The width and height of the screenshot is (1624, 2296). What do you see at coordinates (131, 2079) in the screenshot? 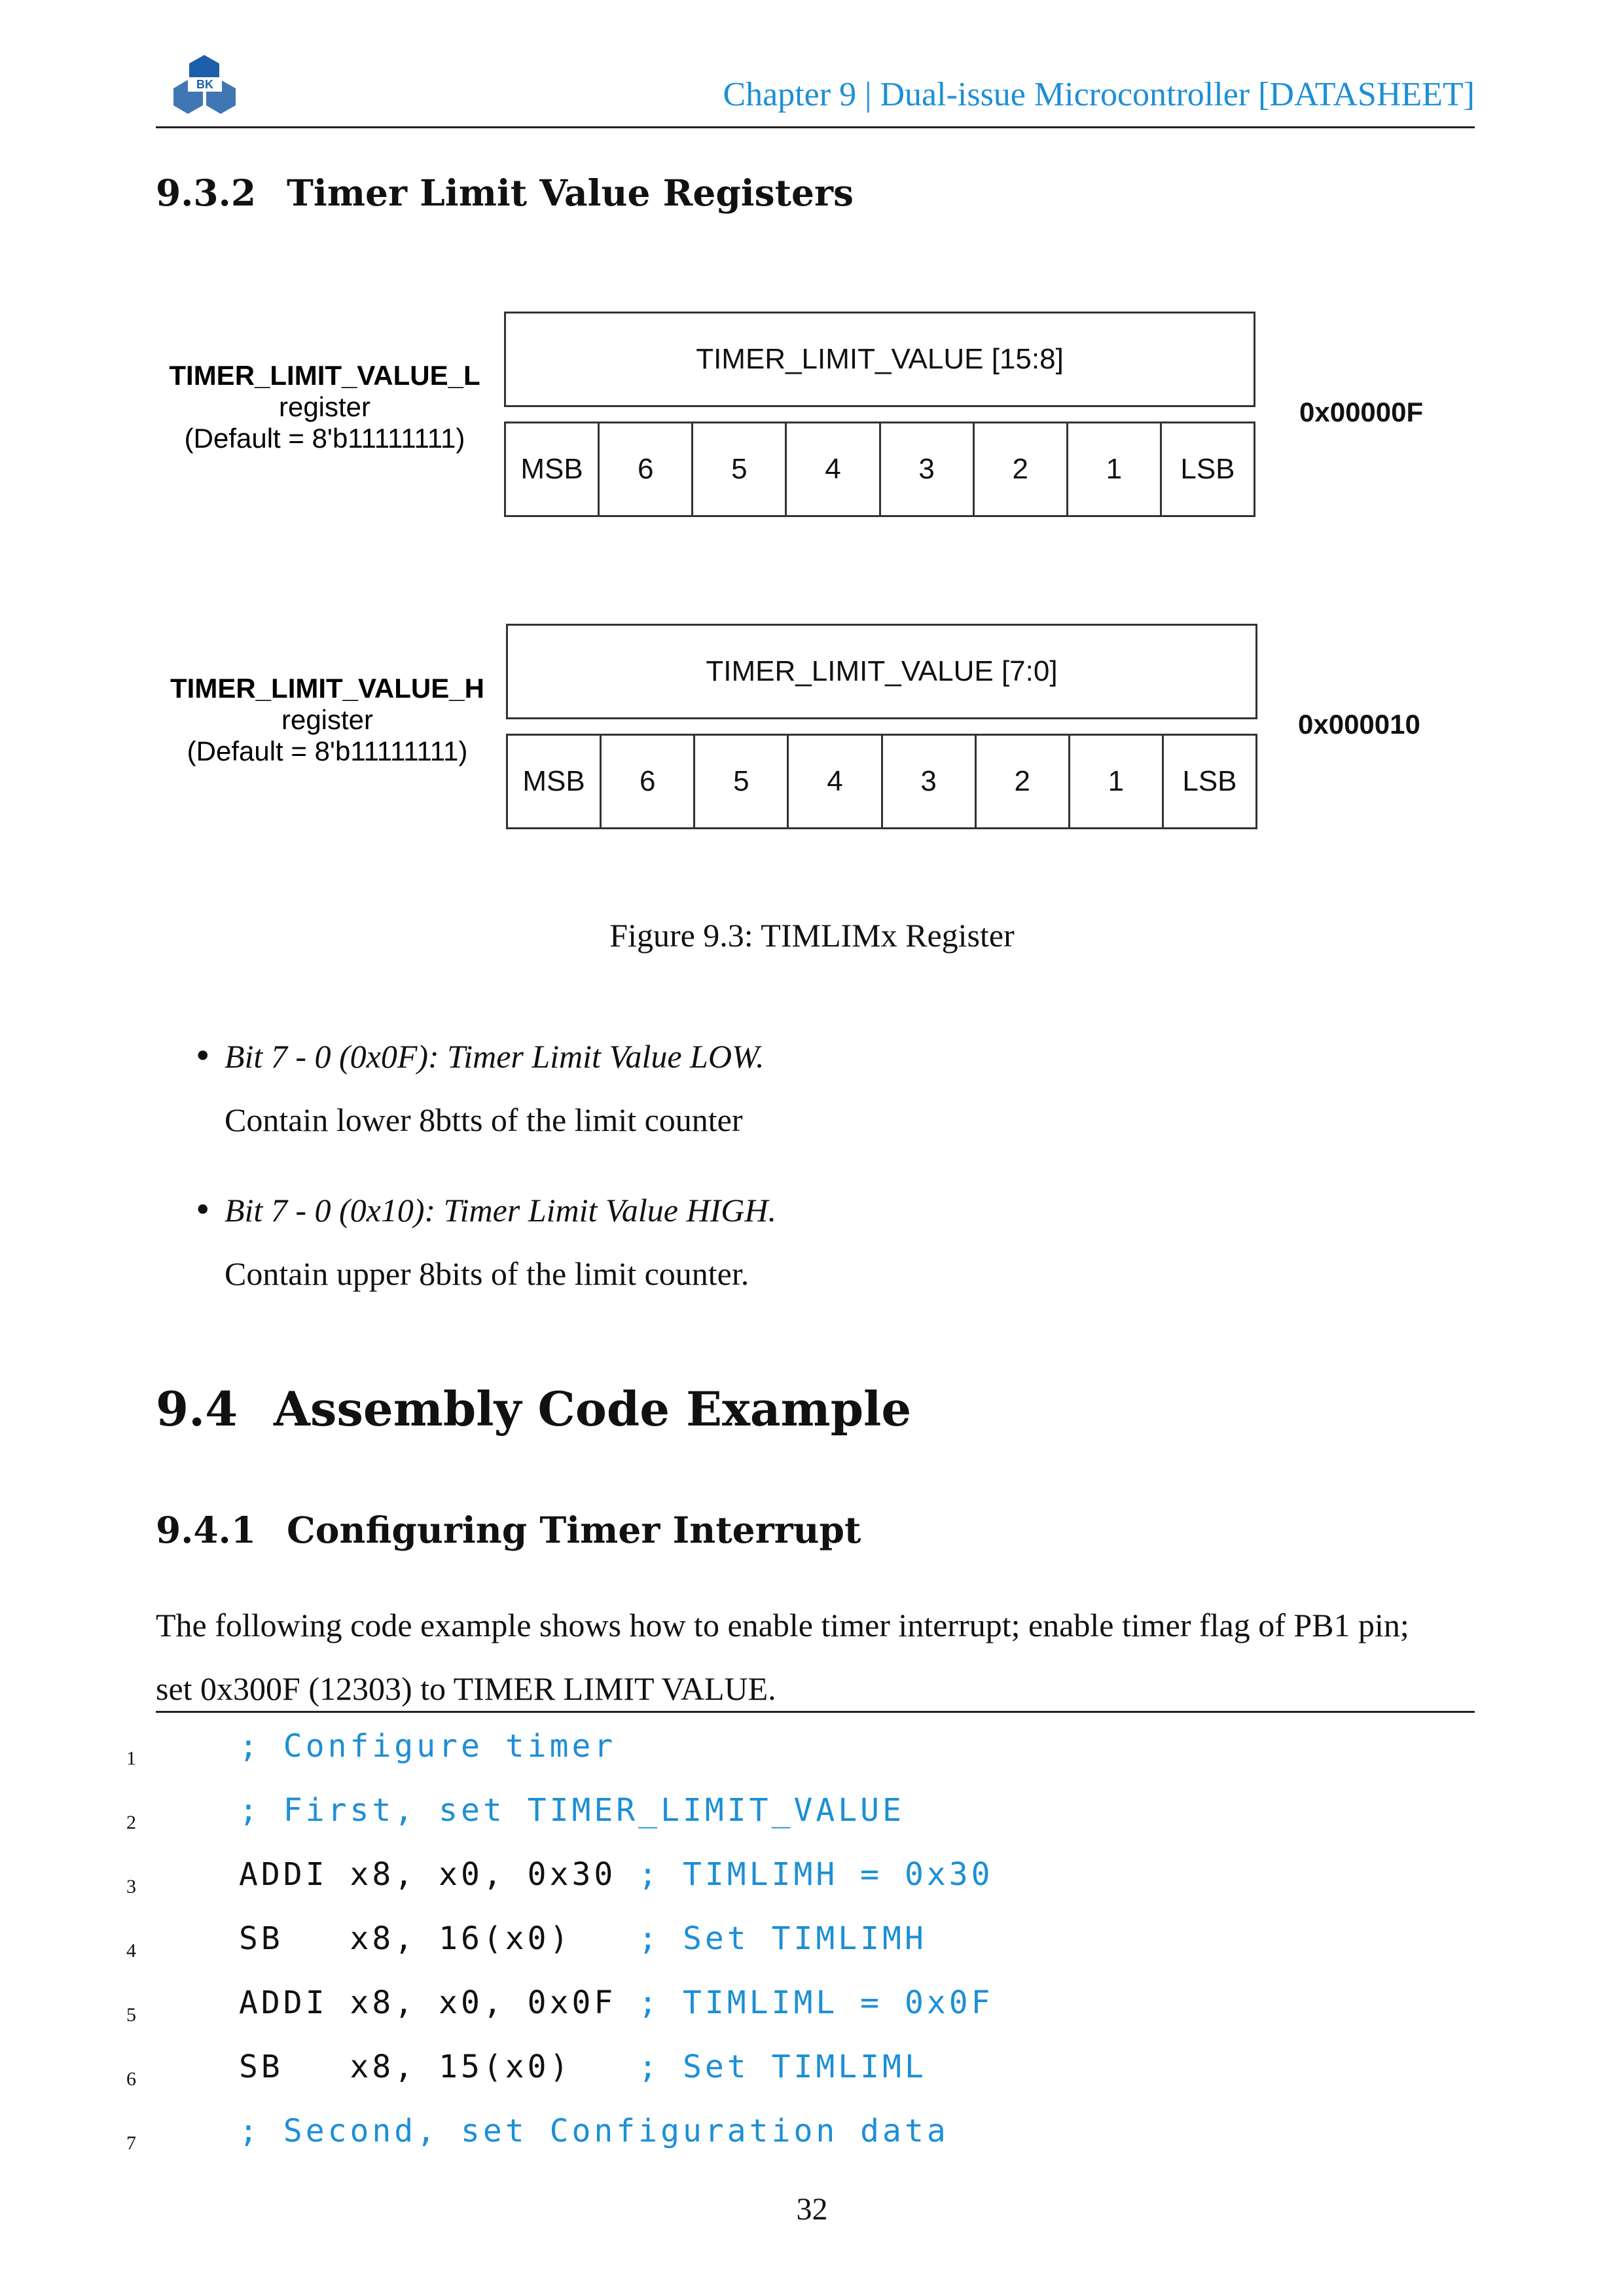
I see `line-number: 6` at bounding box center [131, 2079].